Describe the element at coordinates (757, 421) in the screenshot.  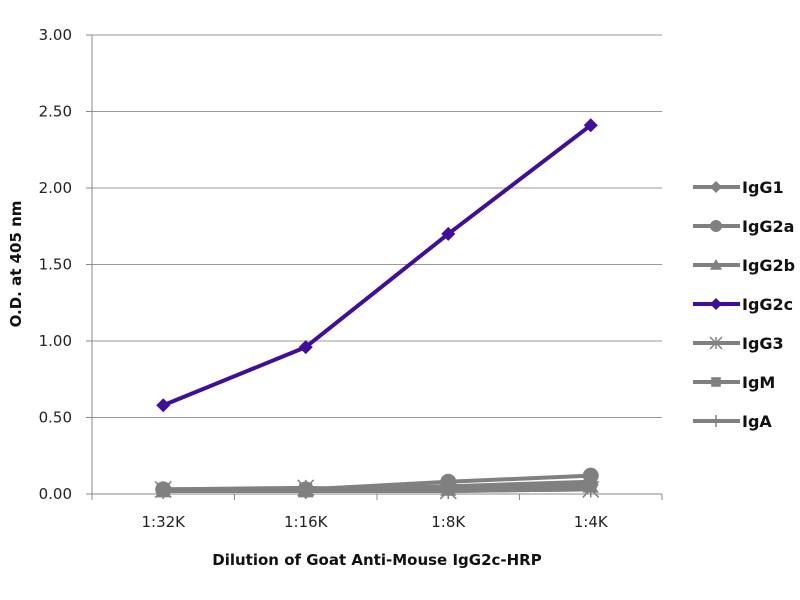
I see `legend-label: IgA` at that location.